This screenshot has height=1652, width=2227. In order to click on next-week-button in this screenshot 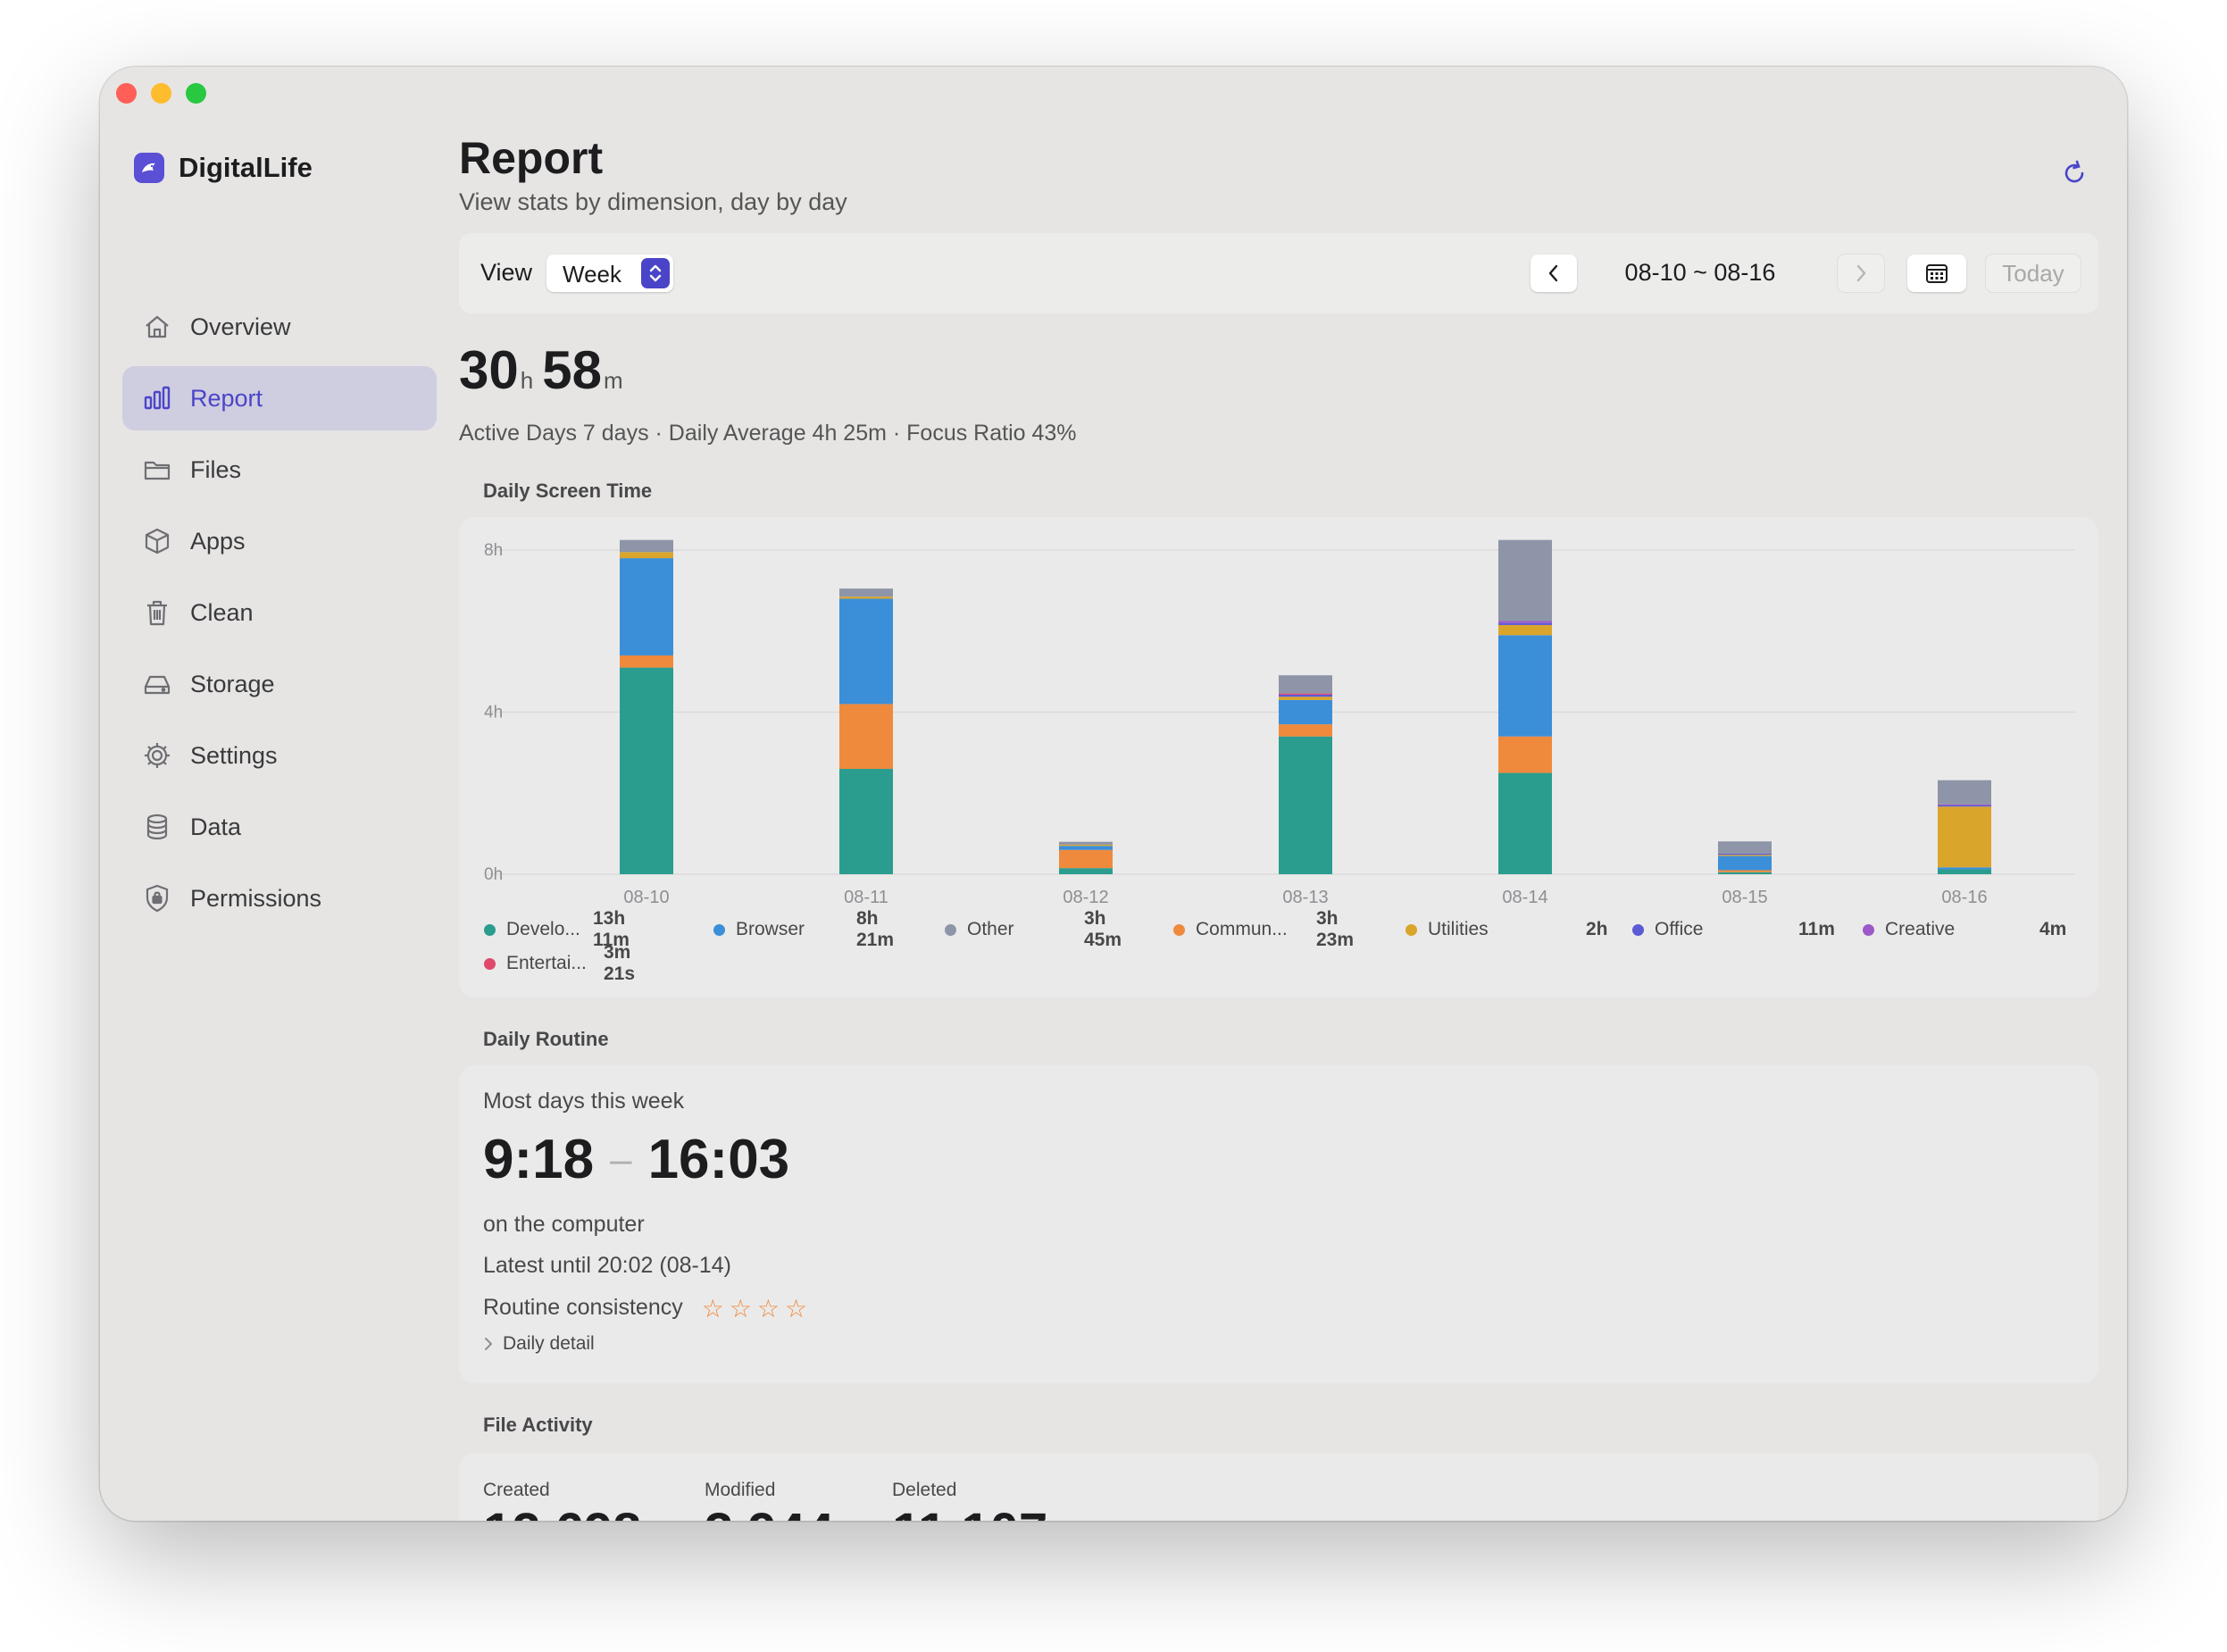, I will do `click(1861, 273)`.